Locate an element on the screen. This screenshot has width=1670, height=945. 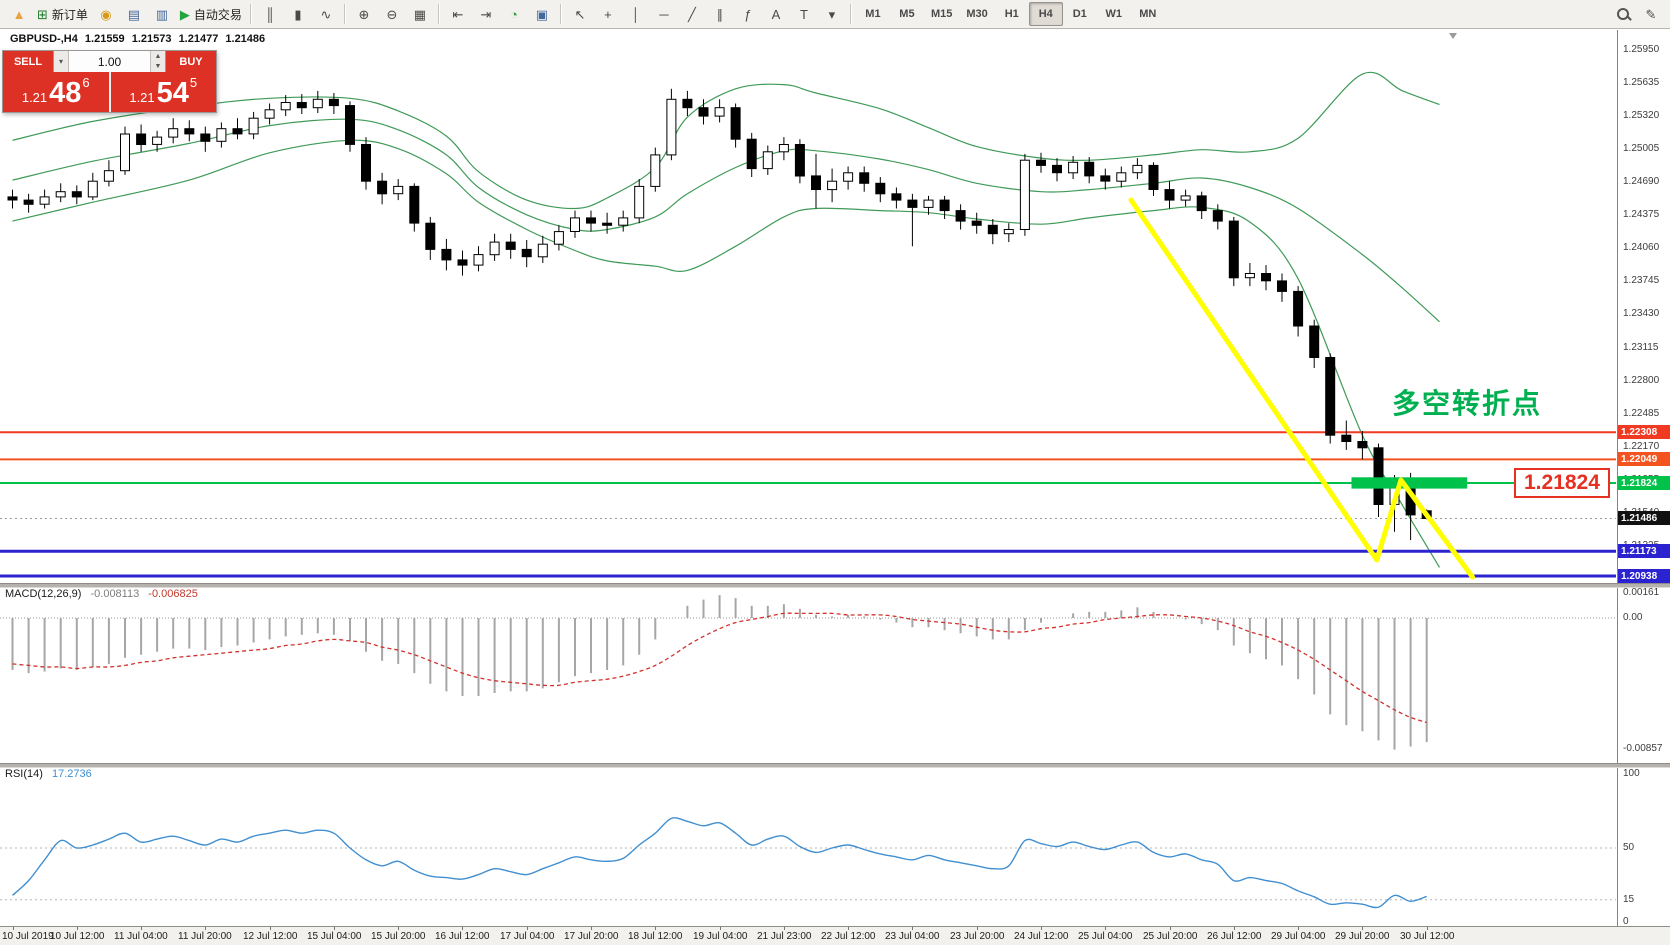
timeframe-m5-button: M5 is located at coordinates (907, 14).